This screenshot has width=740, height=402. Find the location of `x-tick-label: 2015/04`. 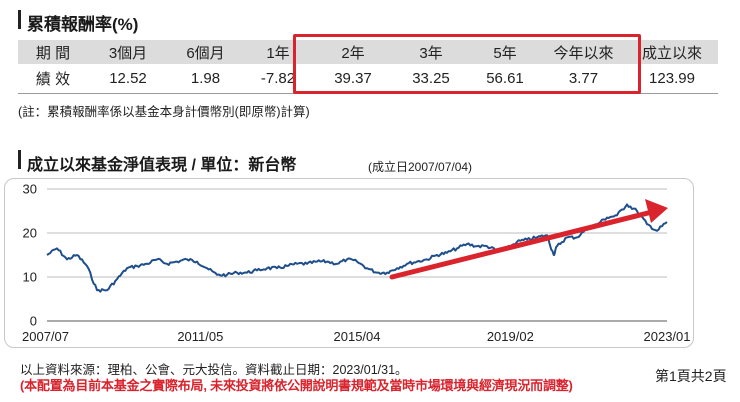

x-tick-label: 2015/04 is located at coordinates (357, 336).